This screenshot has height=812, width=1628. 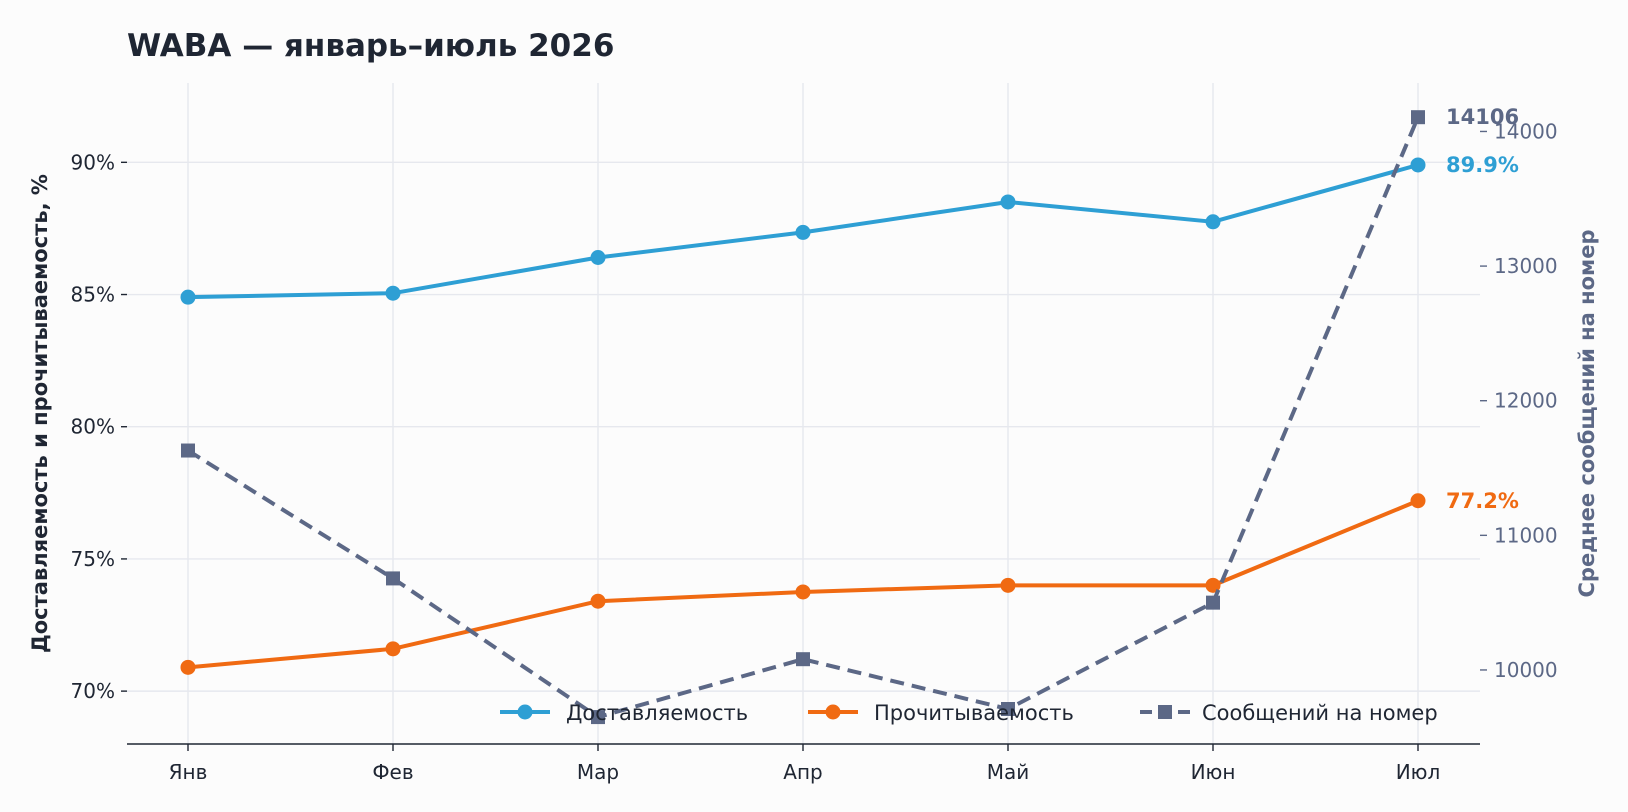 I want to click on x-tick-label: Май, so click(x=1008, y=772).